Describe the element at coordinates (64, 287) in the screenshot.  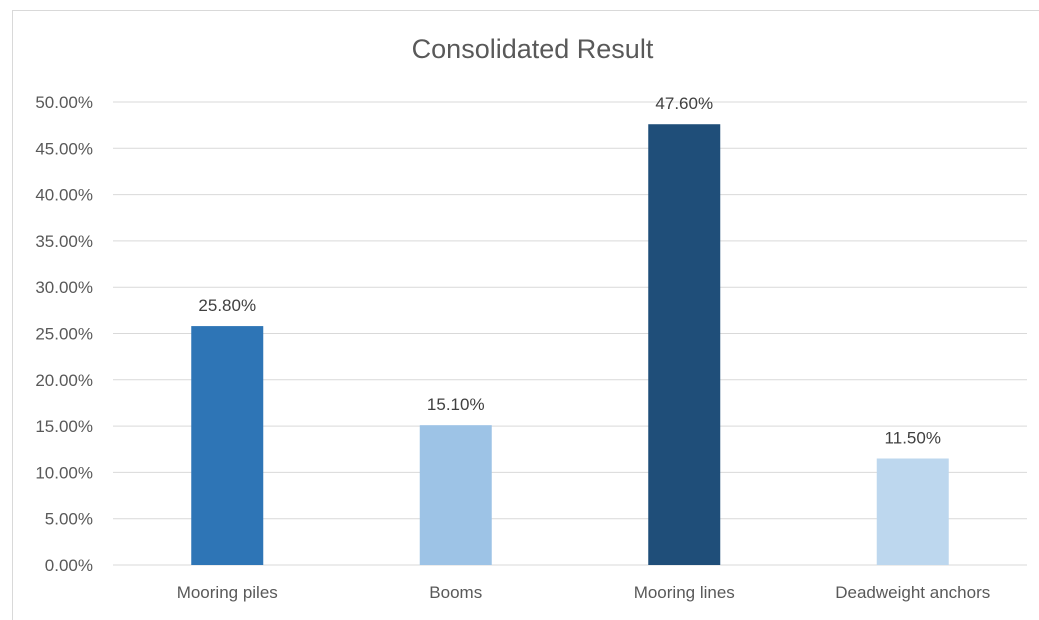
I see `y-tick-label: 30.00%` at that location.